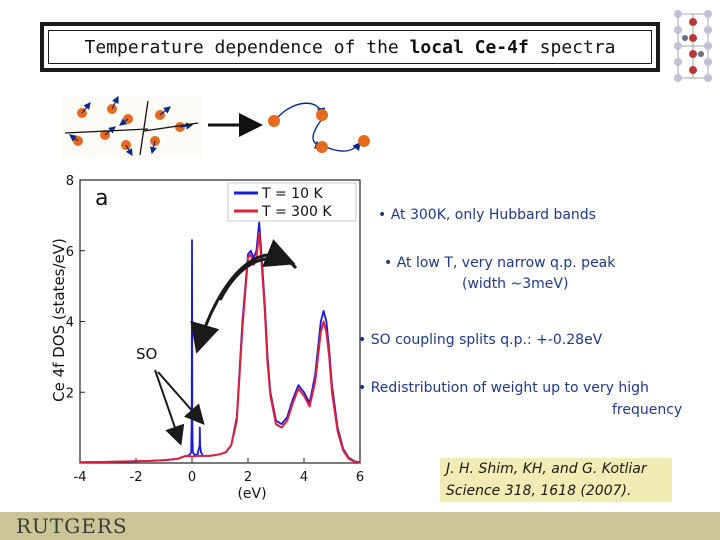 The image size is (720, 540). I want to click on footer-bar: RUTGERS, so click(360, 526).